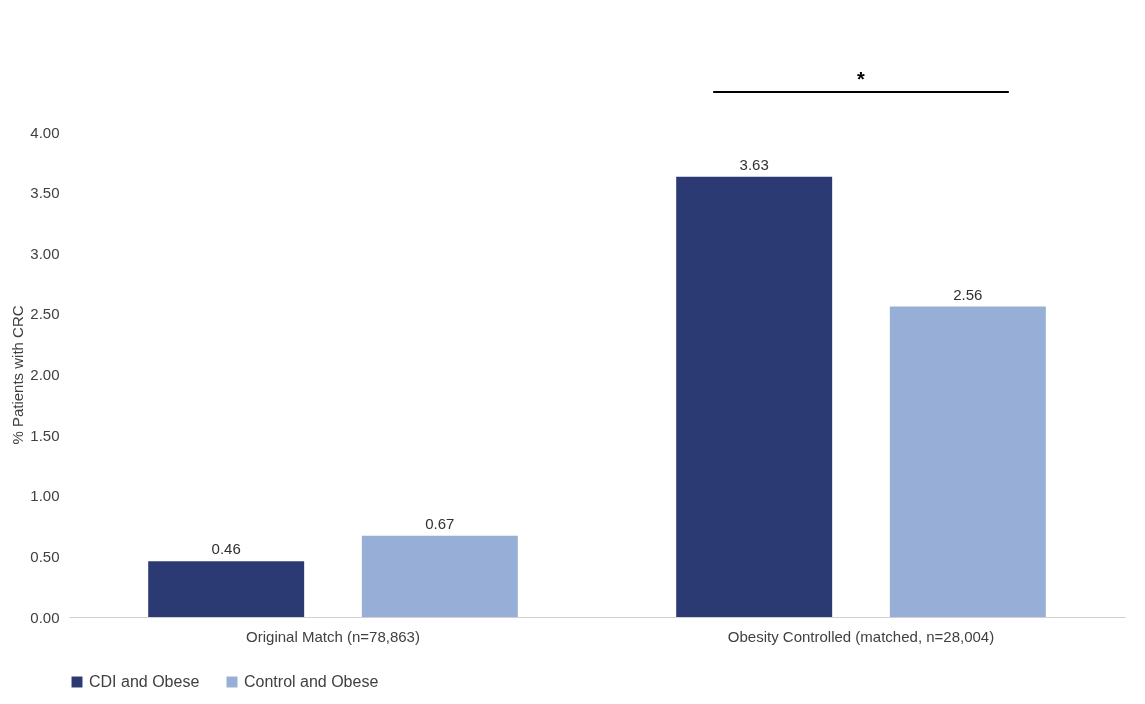 The width and height of the screenshot is (1145, 704). I want to click on y-tick-label: 1.50, so click(45, 435).